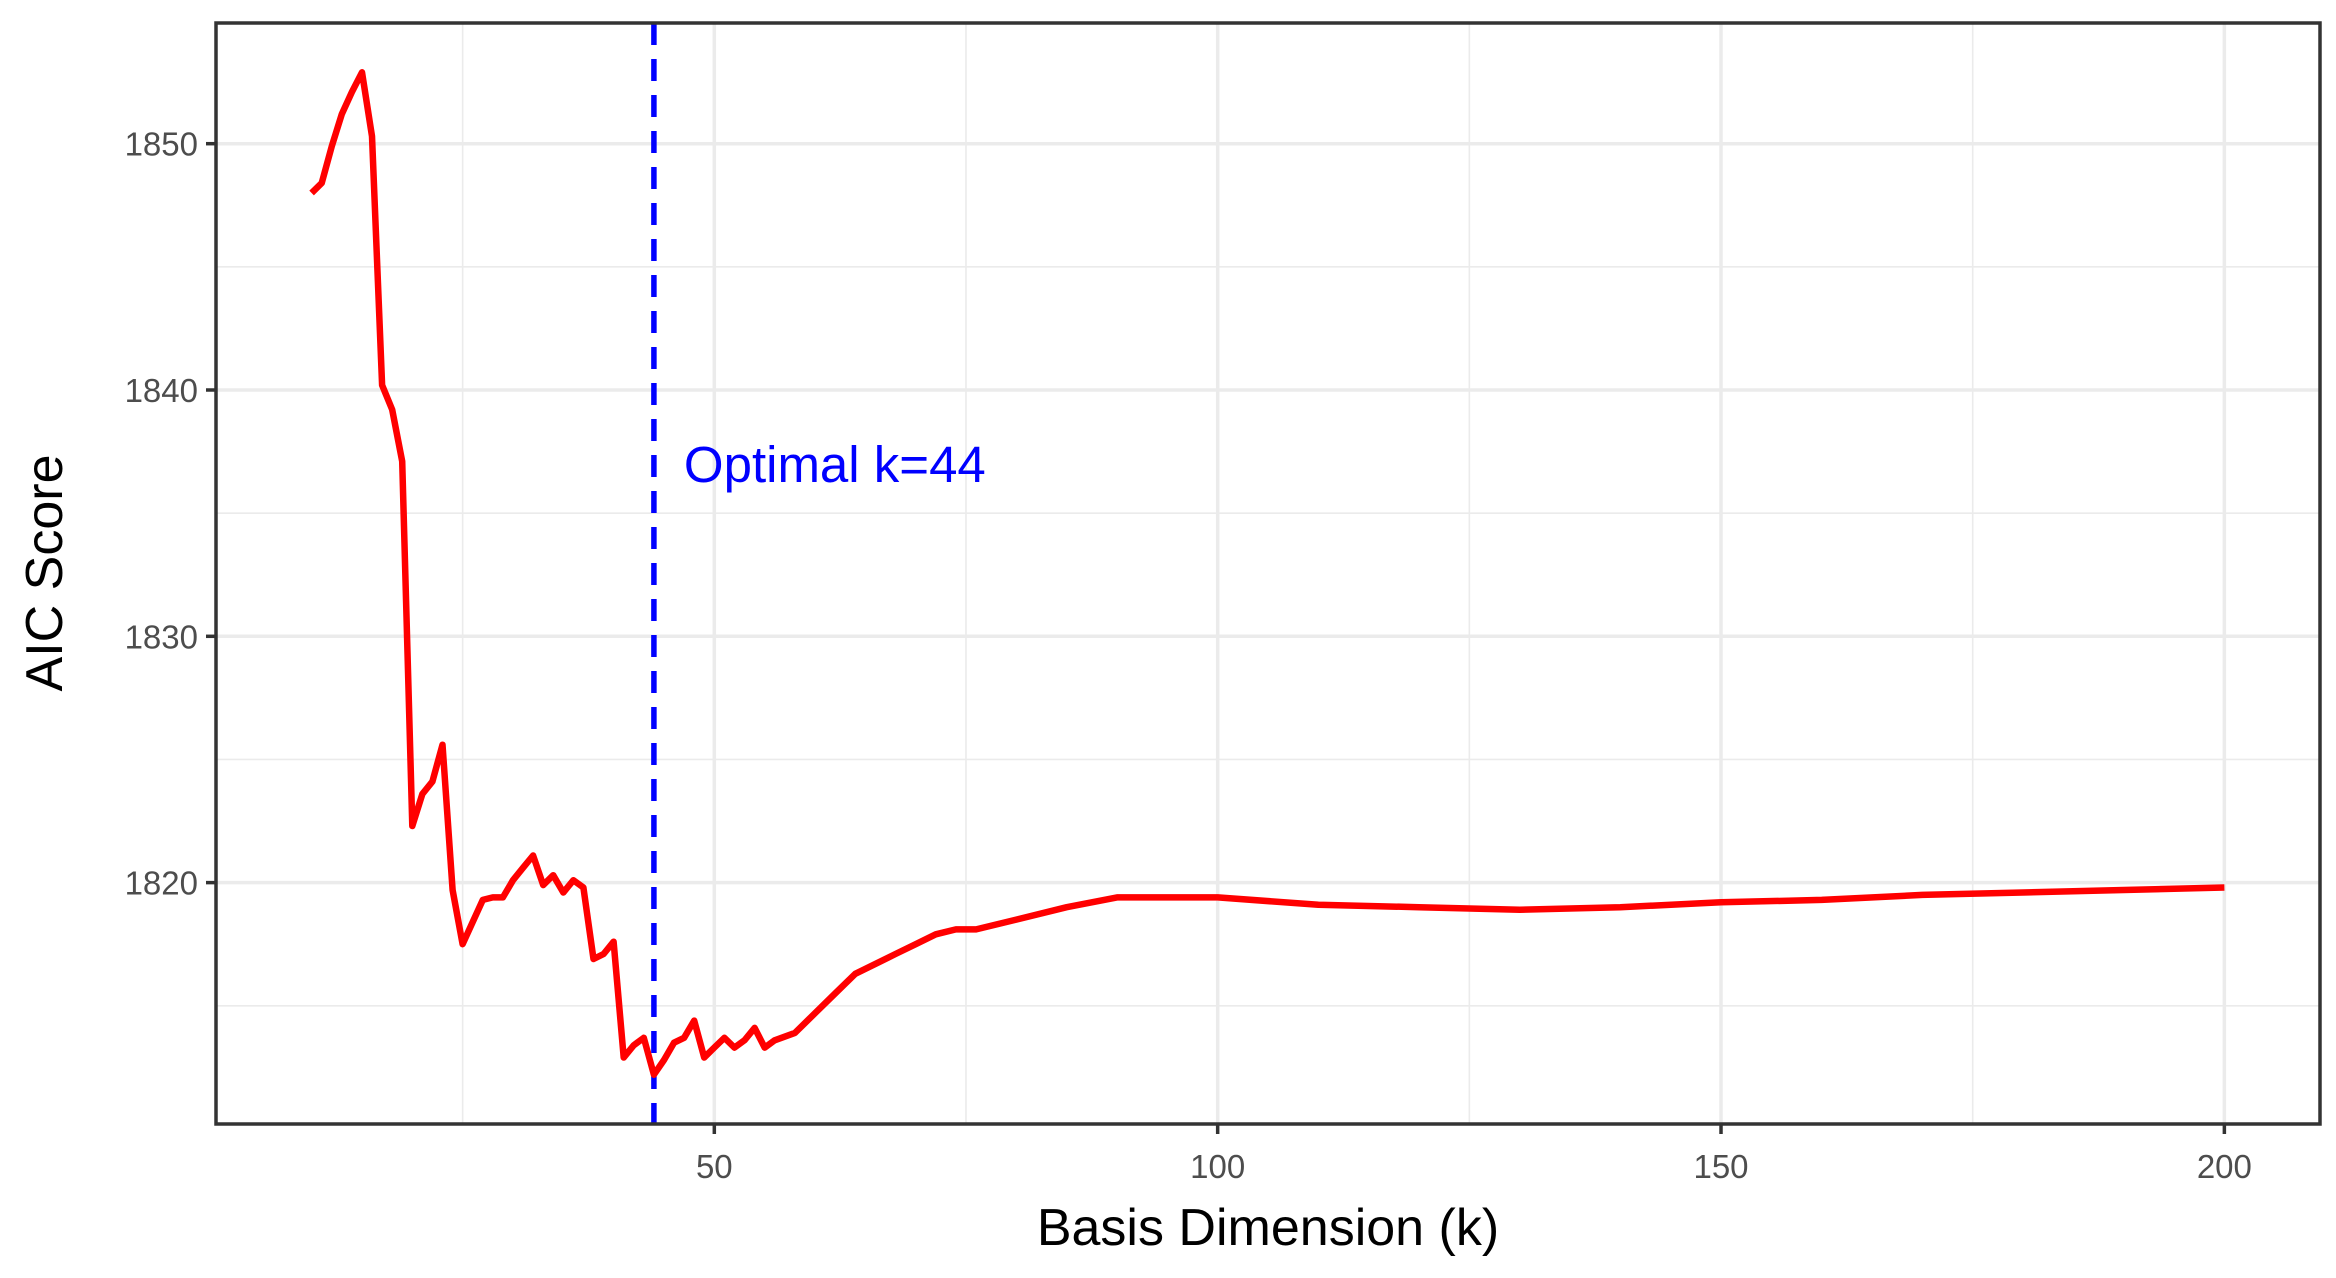 This screenshot has height=1278, width=2336. What do you see at coordinates (1474, 1154) in the screenshot?
I see `x-axis: 50 100 150 200` at bounding box center [1474, 1154].